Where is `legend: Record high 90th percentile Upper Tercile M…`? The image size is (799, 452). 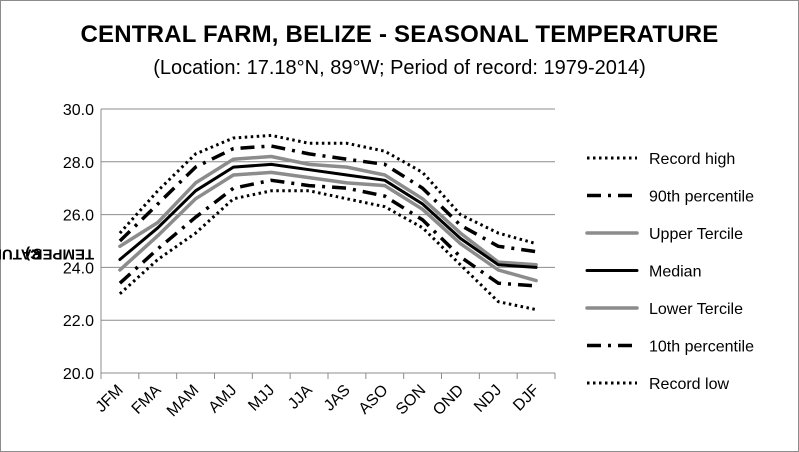 legend: Record high 90th percentile Upper Tercile M… is located at coordinates (669, 272).